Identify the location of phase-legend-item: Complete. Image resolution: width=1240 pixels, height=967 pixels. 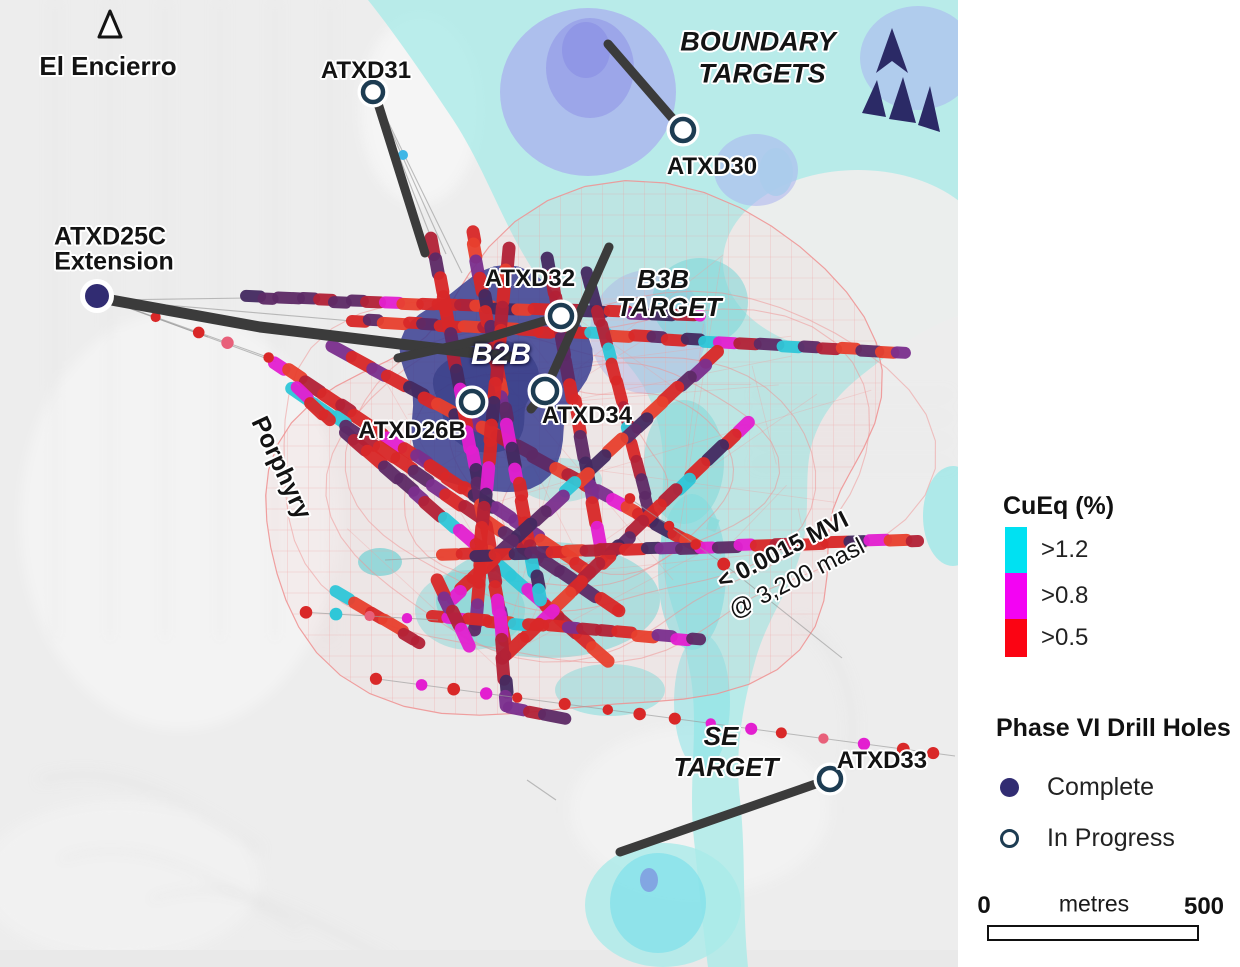
(1087, 787).